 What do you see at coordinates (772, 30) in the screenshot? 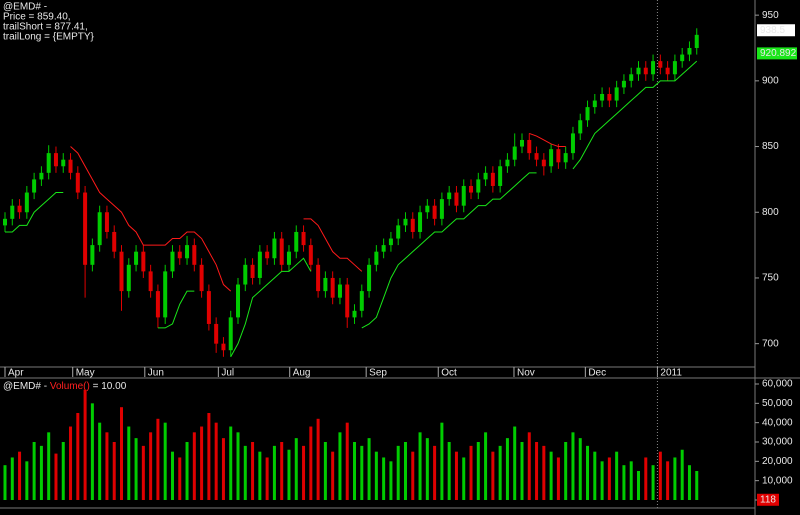
I see `last-price-label: 938.5` at bounding box center [772, 30].